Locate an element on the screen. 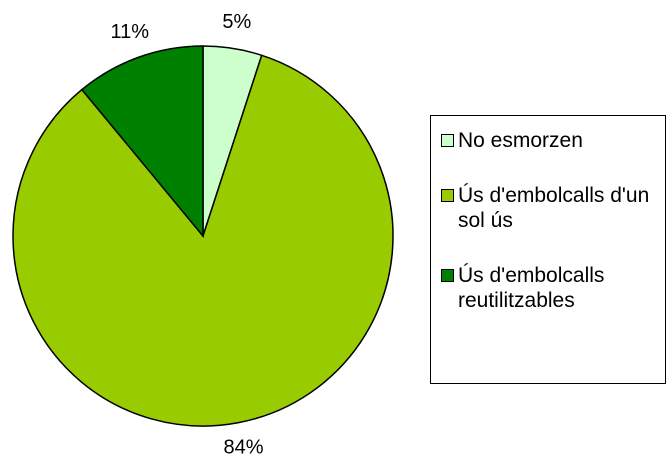 This screenshot has height=455, width=672. legend-item: No esmorzen is located at coordinates (553, 140).